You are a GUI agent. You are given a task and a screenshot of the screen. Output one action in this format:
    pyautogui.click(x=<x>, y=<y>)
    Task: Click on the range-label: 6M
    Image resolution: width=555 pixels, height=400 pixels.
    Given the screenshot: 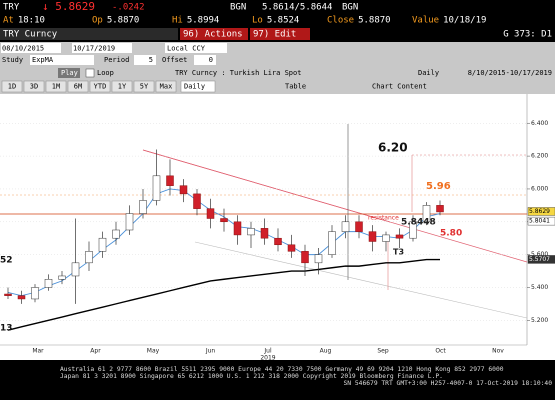 What is the action you would take?
    pyautogui.click(x=78, y=87)
    